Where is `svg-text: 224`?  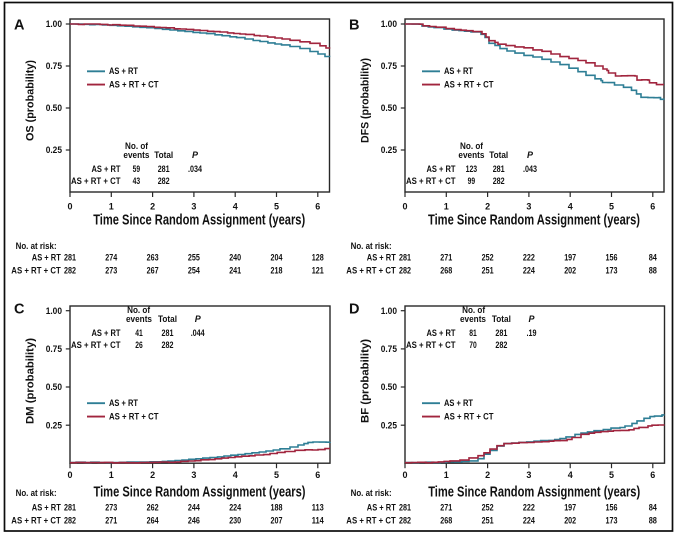 svg-text: 224 is located at coordinates (235, 508).